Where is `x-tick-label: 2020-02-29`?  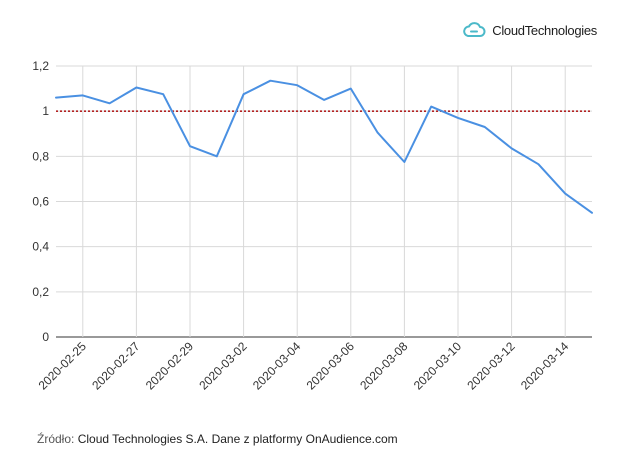 x-tick-label: 2020-02-29 is located at coordinates (170, 366).